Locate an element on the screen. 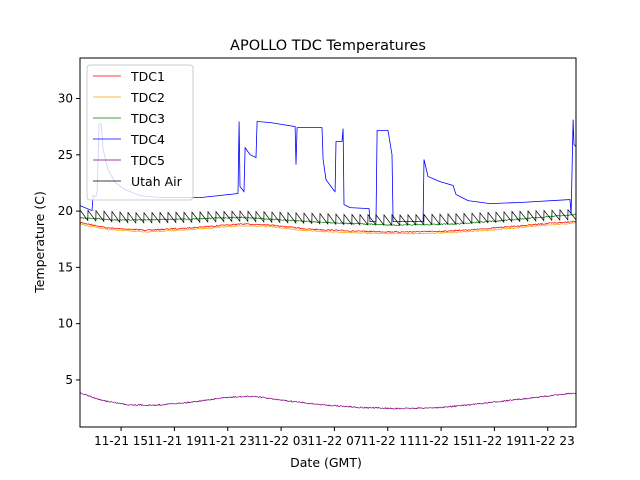 Image resolution: width=640 pixels, height=480 pixels. y-tick-label: 20 is located at coordinates (65, 211).